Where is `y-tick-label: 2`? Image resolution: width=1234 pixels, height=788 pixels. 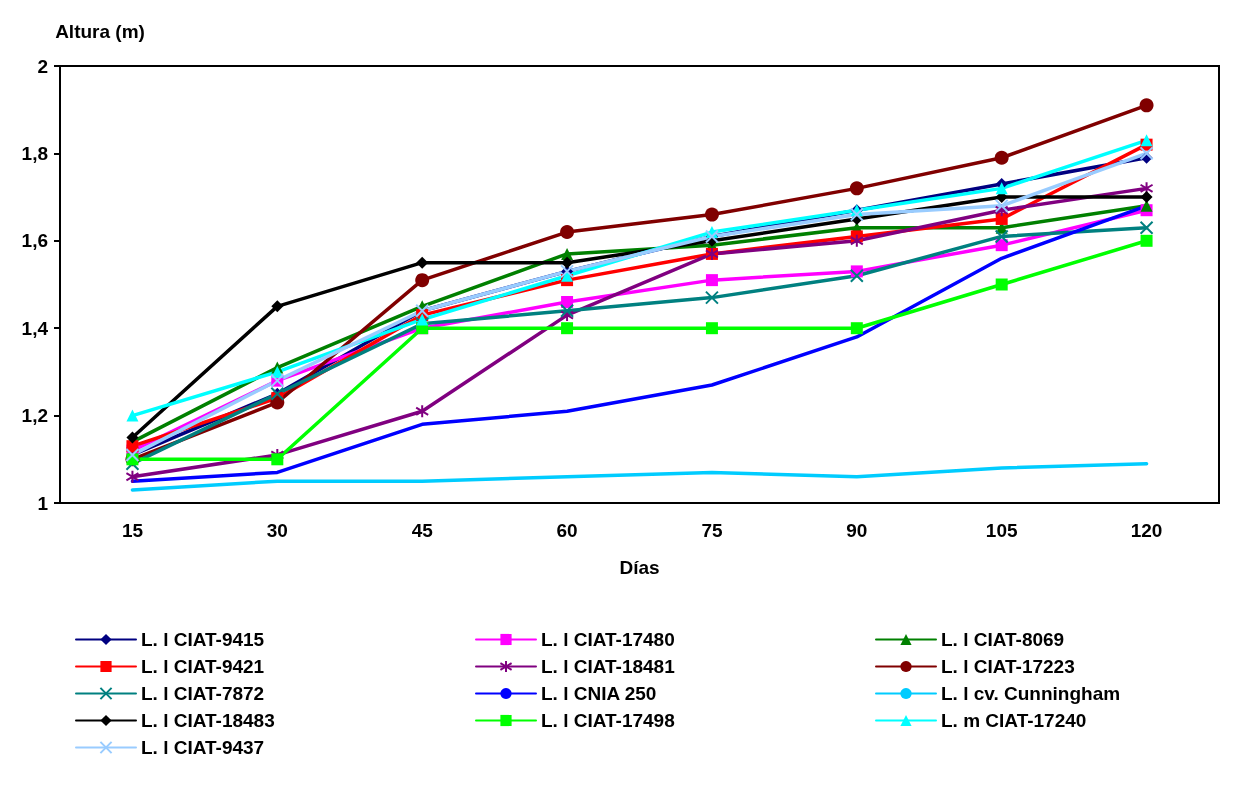 y-tick-label: 2 is located at coordinates (42, 66).